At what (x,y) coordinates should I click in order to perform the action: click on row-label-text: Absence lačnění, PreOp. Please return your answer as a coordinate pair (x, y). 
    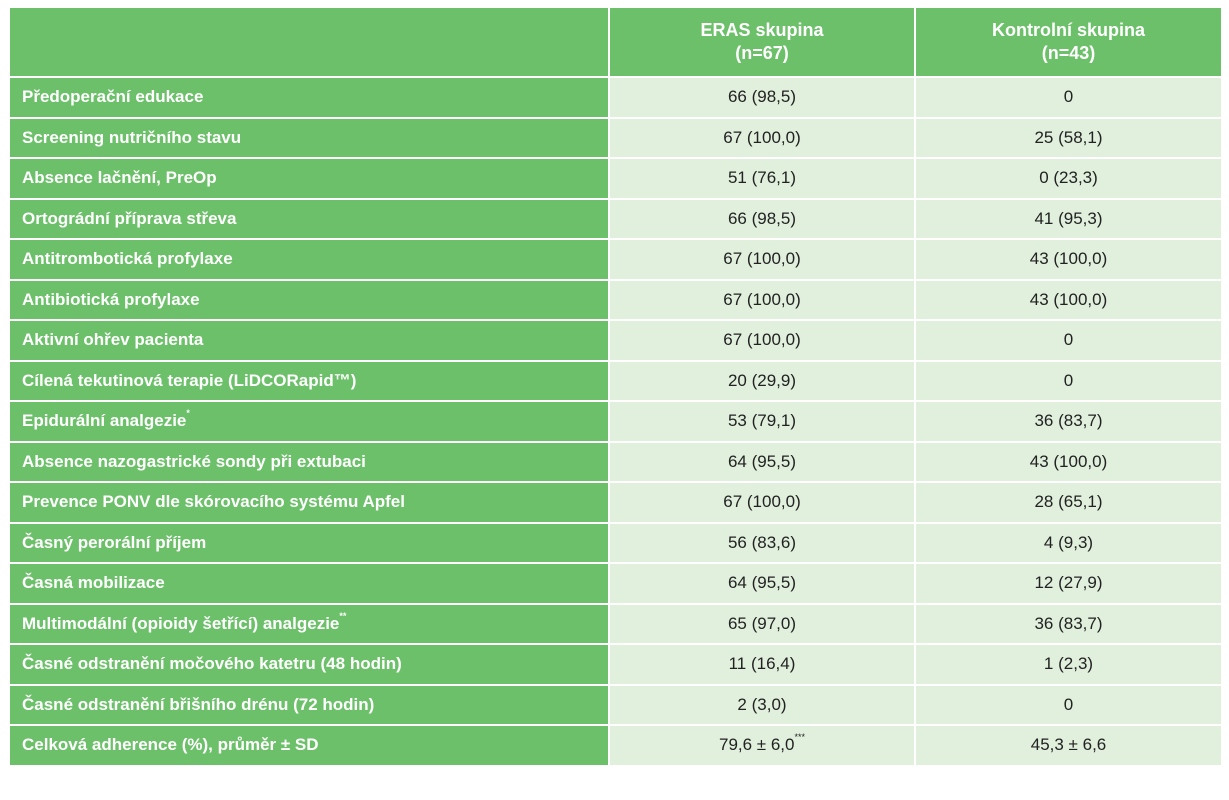
    Looking at the image, I should click on (119, 178).